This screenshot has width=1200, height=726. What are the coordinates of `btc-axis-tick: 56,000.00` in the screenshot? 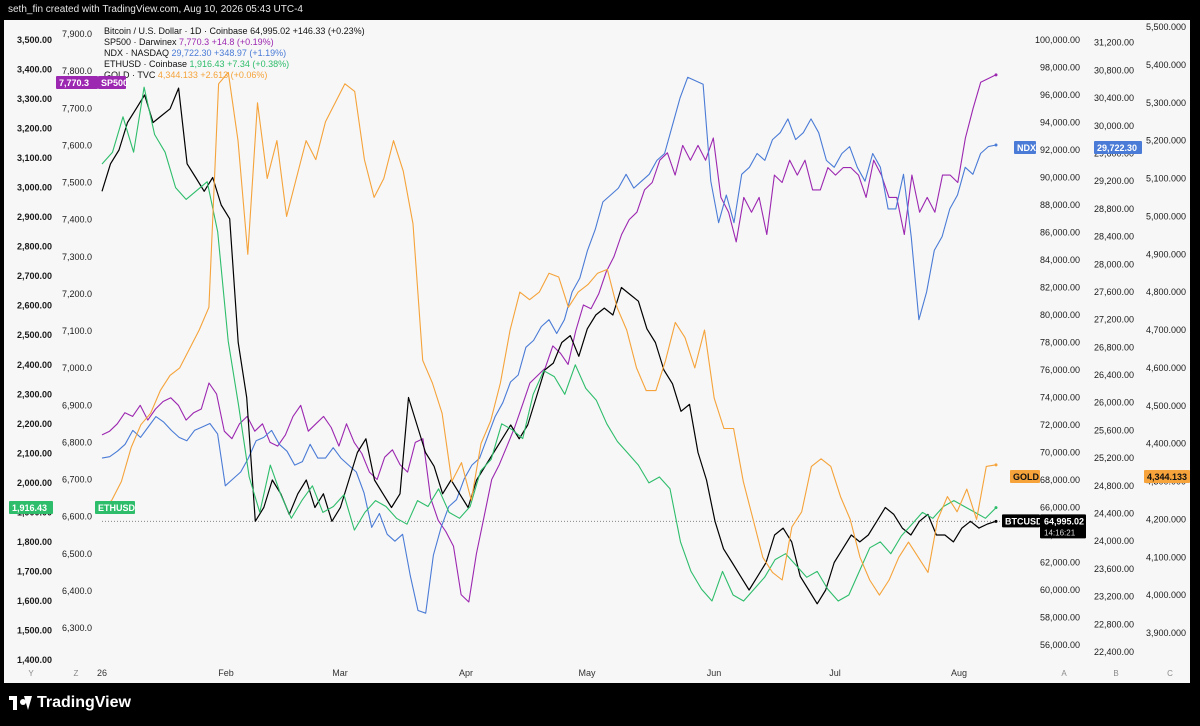 It's located at (1060, 645).